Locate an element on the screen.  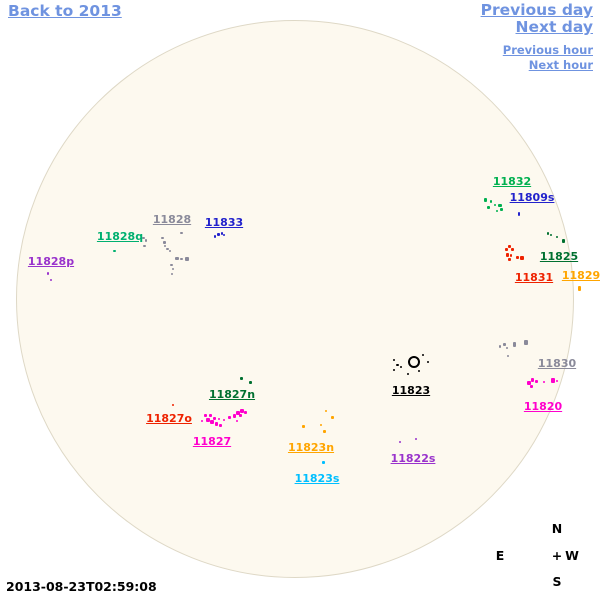
previous-day-link: Previous day is located at coordinates (536, 10).